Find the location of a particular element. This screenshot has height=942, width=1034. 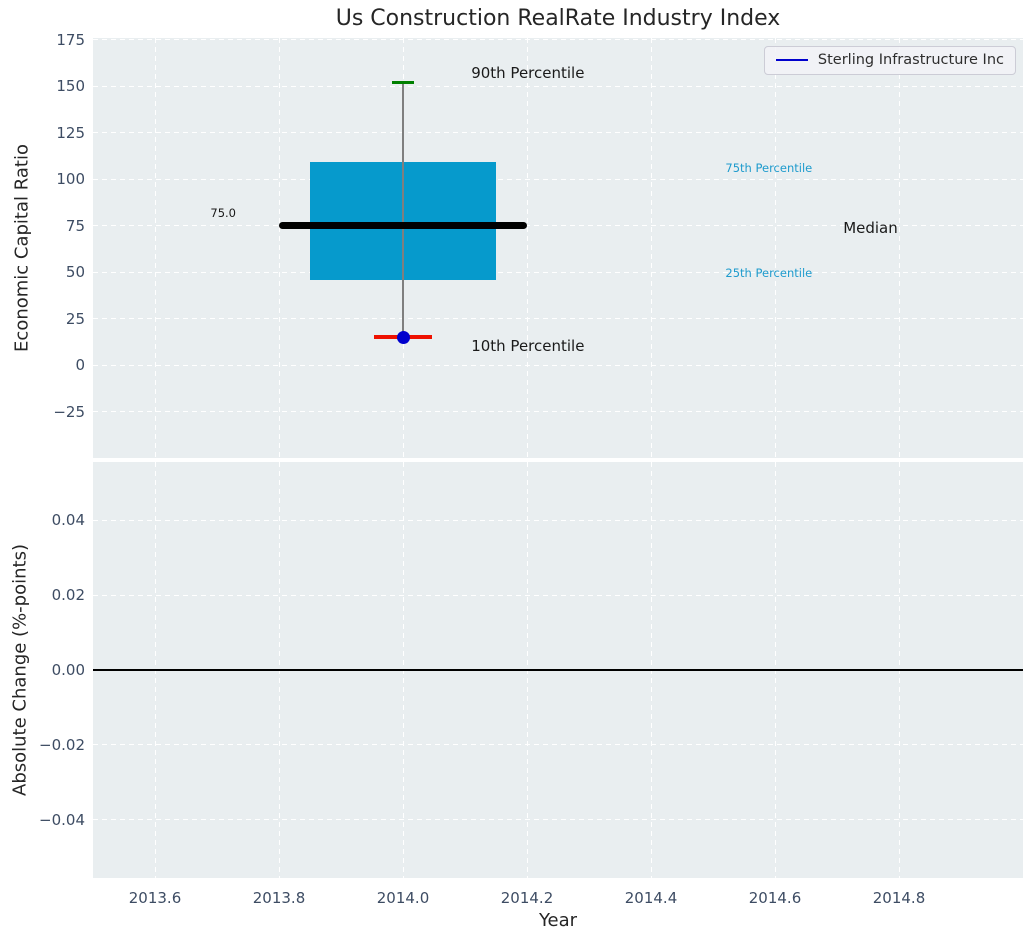

annotation-median: Median is located at coordinates (870, 227).